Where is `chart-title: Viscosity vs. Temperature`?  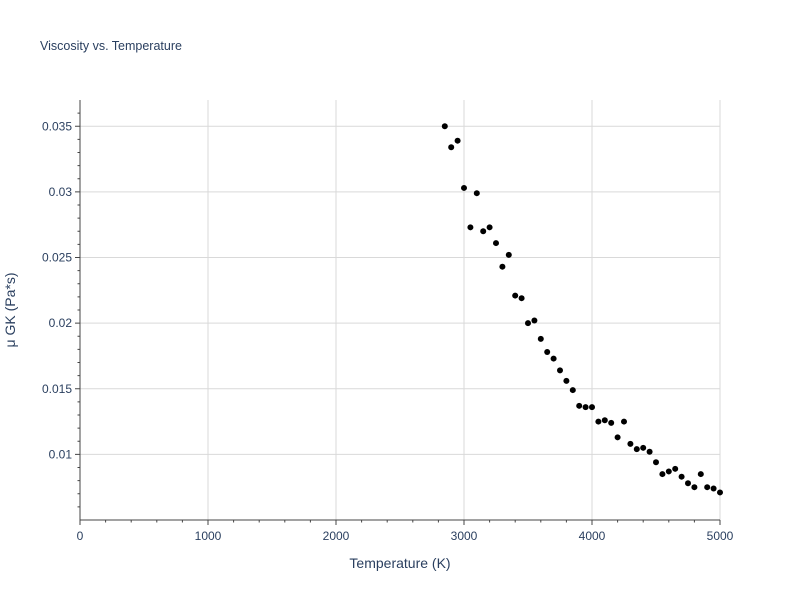 chart-title: Viscosity vs. Temperature is located at coordinates (111, 46).